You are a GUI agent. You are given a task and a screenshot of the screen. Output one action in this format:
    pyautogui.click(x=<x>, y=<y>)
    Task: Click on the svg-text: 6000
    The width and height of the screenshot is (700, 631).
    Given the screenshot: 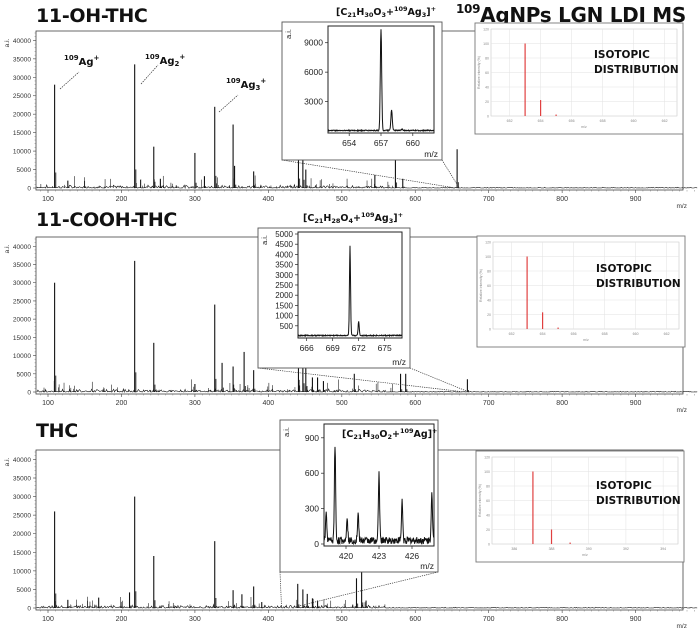 What is the action you would take?
    pyautogui.click(x=313, y=72)
    